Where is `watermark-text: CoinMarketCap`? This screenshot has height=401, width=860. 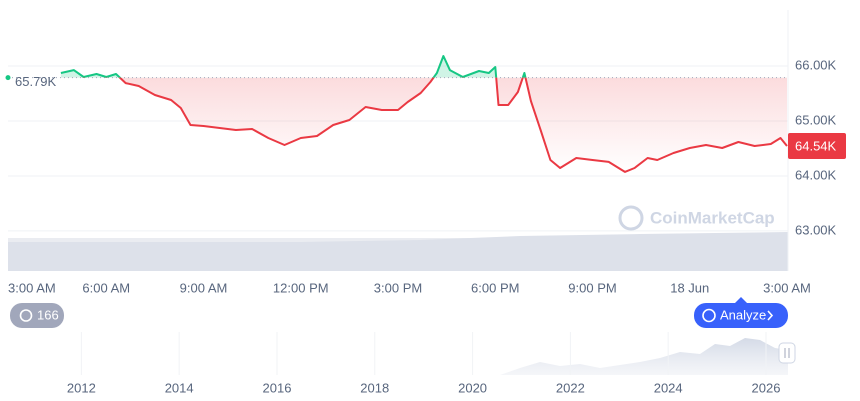 watermark-text: CoinMarketCap is located at coordinates (712, 217).